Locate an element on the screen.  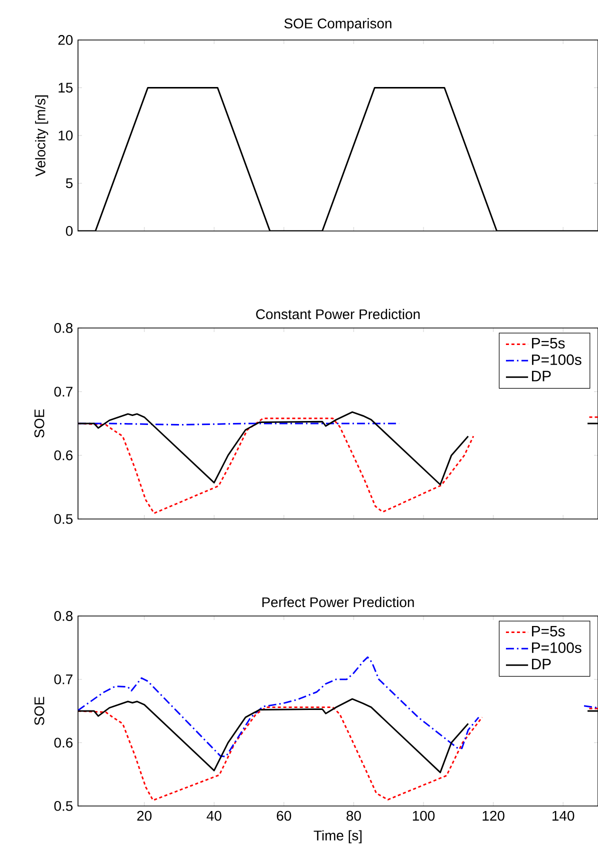
y-axis-title: Velocity [m/s] is located at coordinates (41, 136).